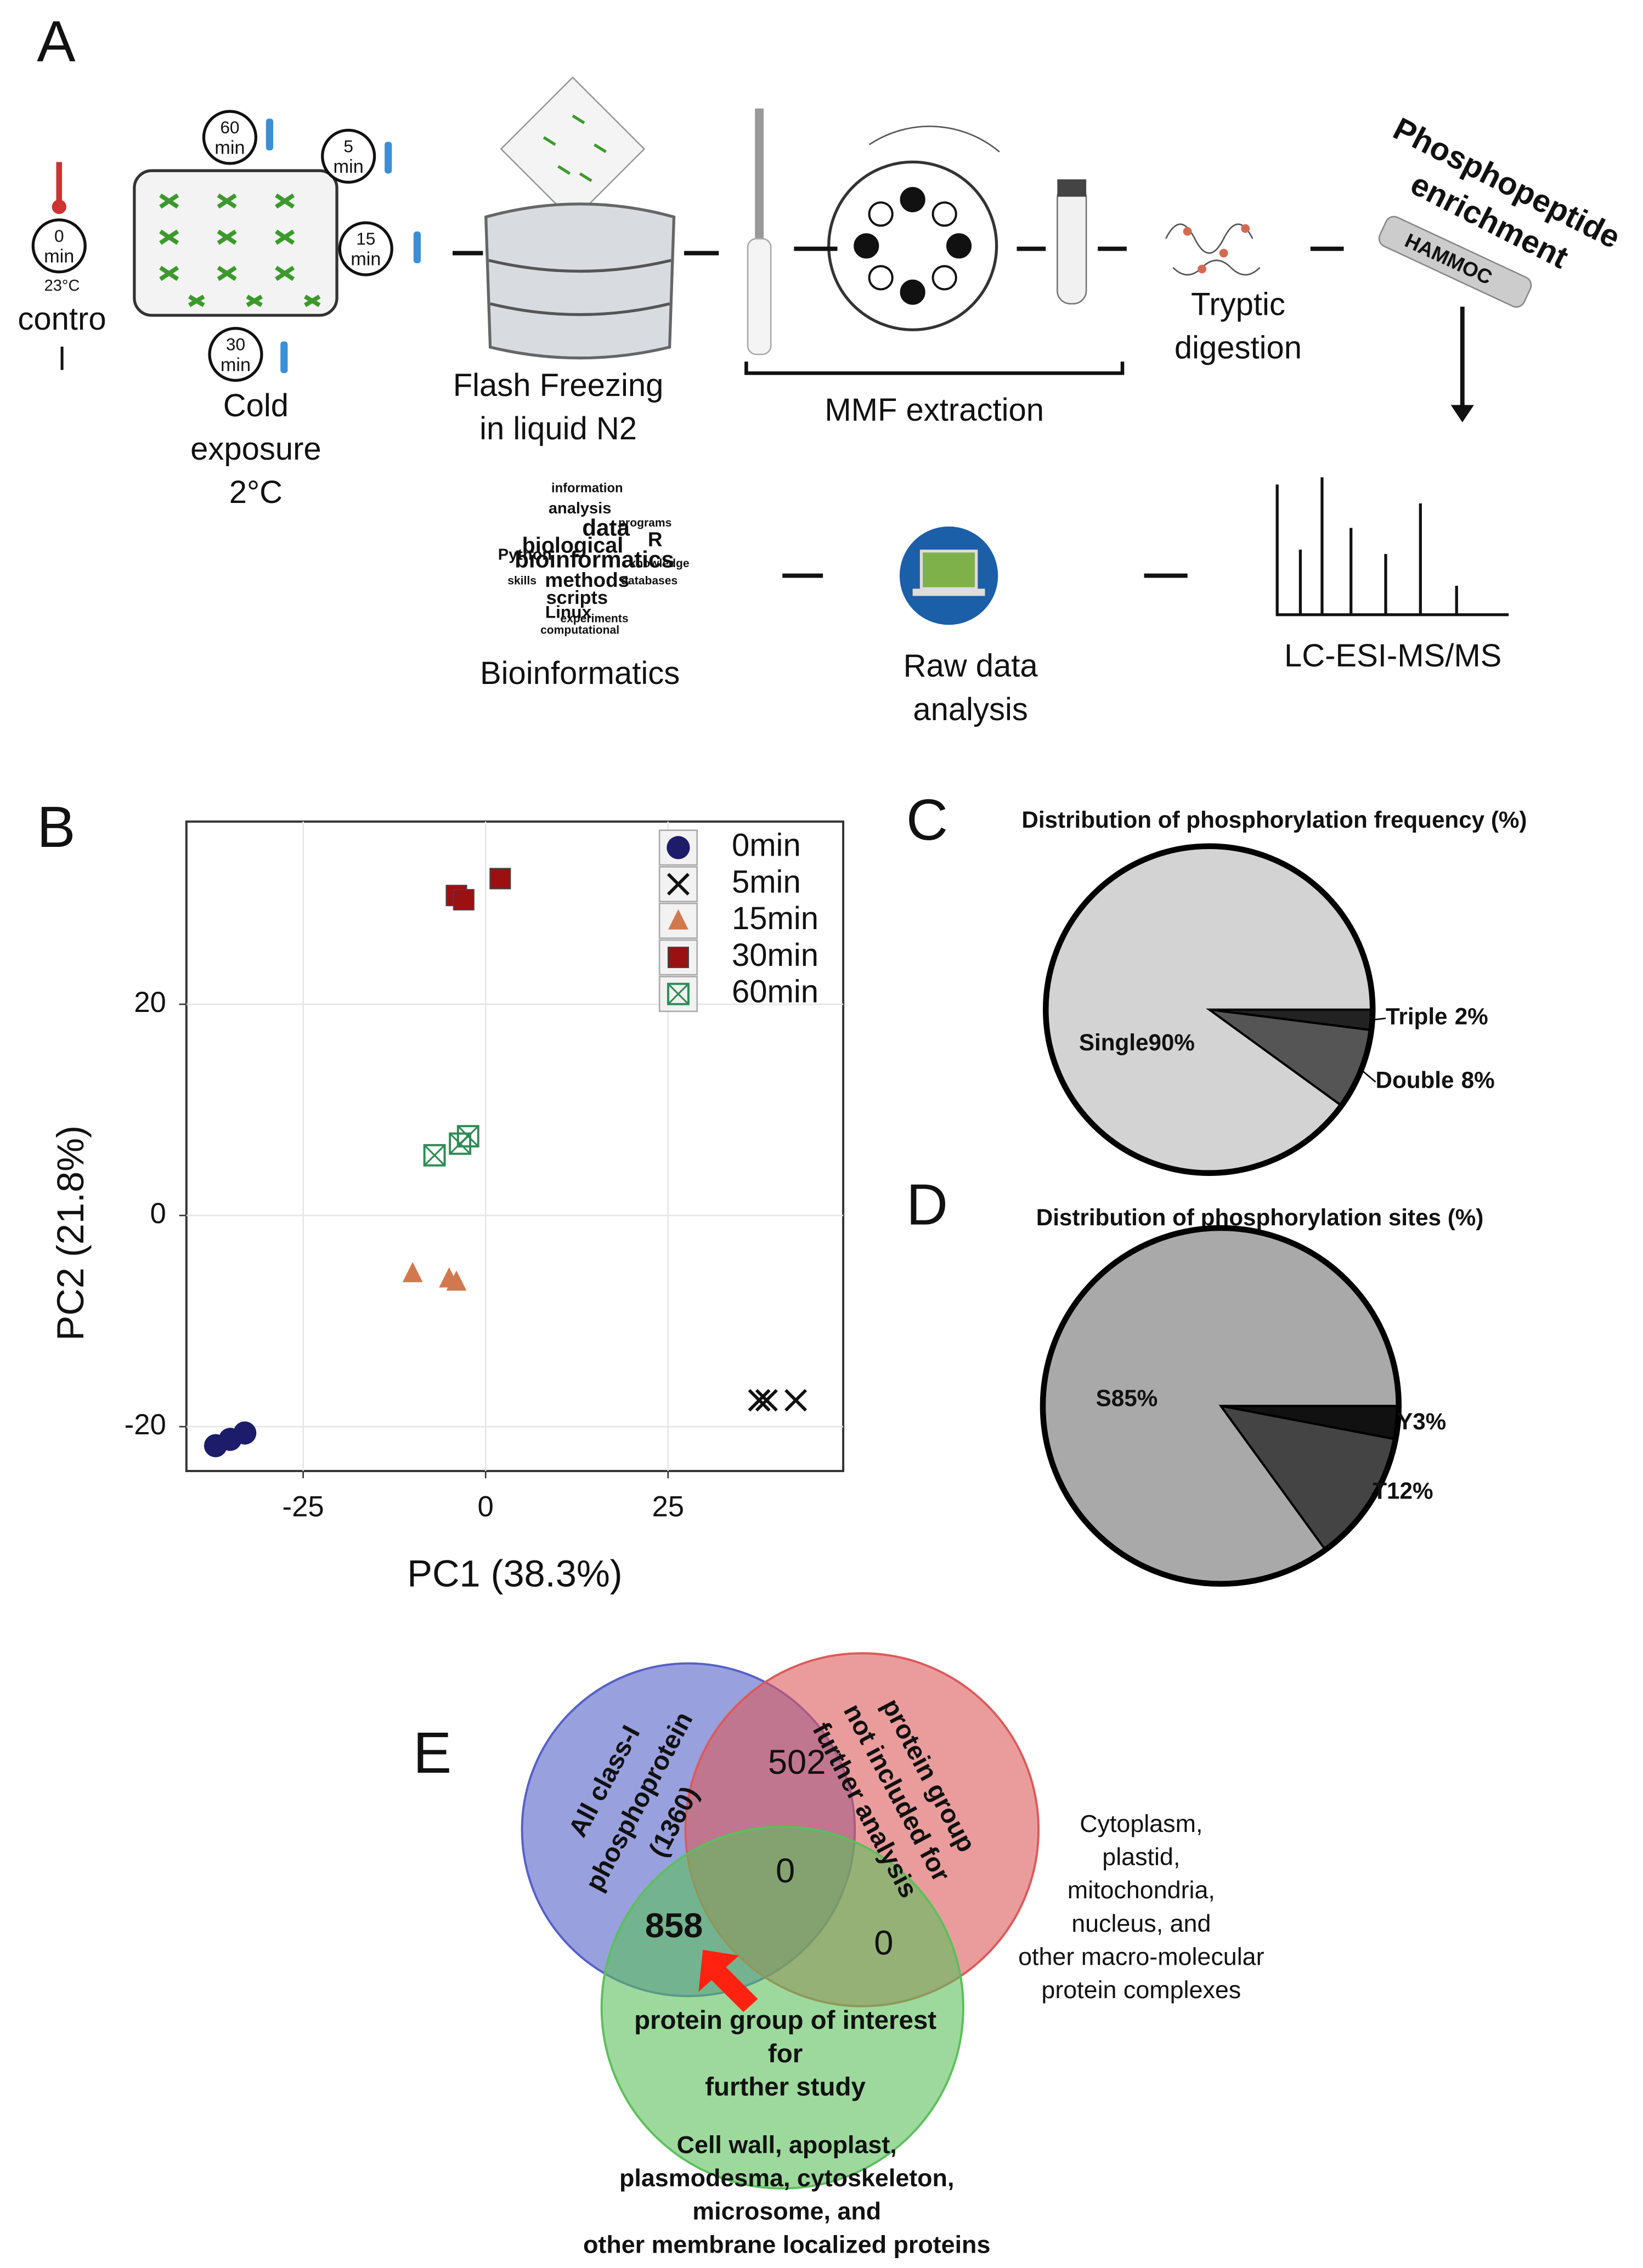 This screenshot has height=2268, width=1643. I want to click on pie-value-label: 8%, so click(1478, 1080).